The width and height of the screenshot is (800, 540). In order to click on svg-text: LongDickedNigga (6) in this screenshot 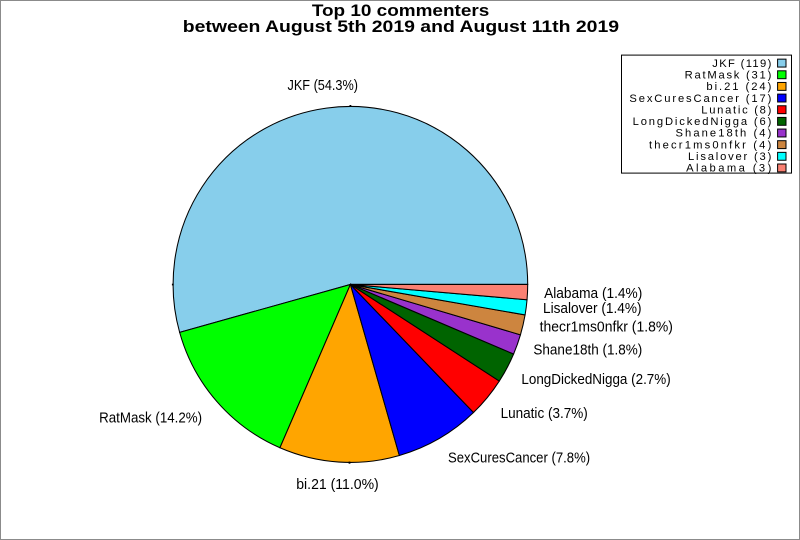, I will do `click(702, 122)`.